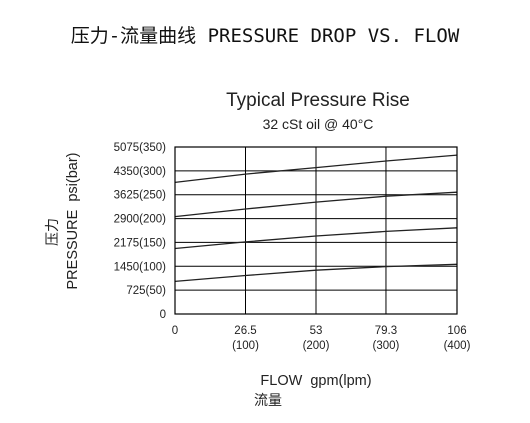 The image size is (530, 423). I want to click on y-tick-label: 725(50), so click(146, 291).